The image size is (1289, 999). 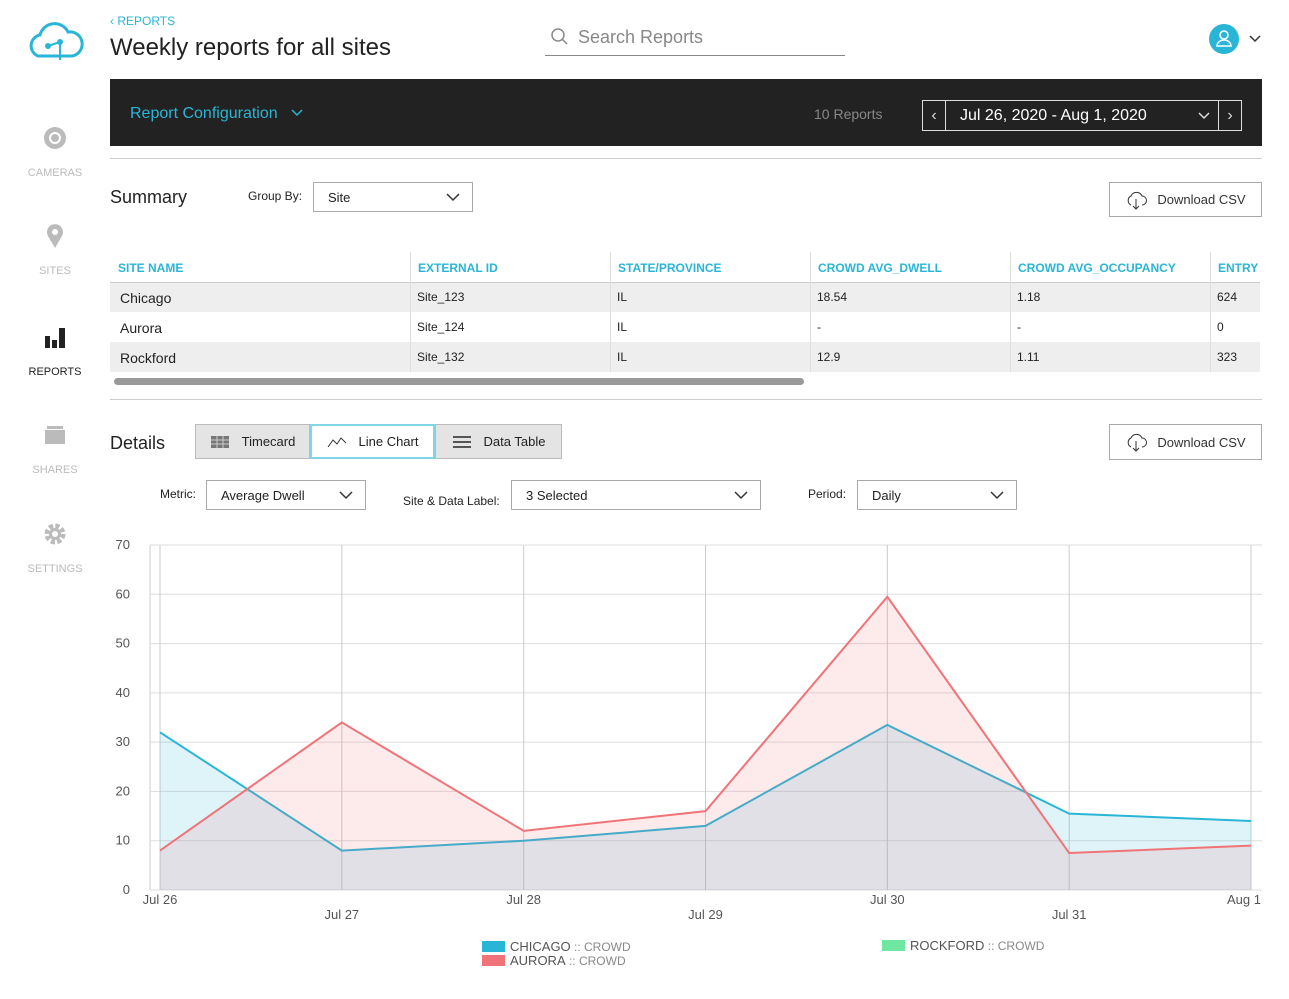 What do you see at coordinates (848, 114) in the screenshot?
I see `report-count: 10 Reports` at bounding box center [848, 114].